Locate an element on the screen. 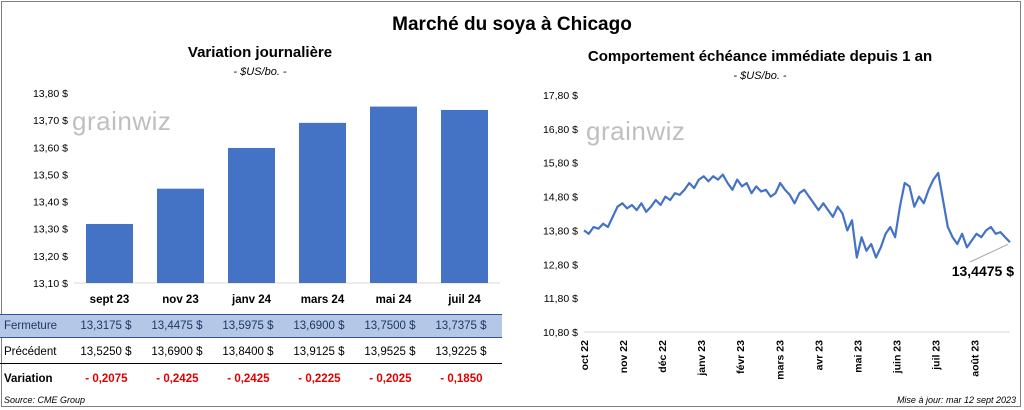 The height and width of the screenshot is (410, 1024). y-tick-label: 10,80 $ is located at coordinates (560, 333).